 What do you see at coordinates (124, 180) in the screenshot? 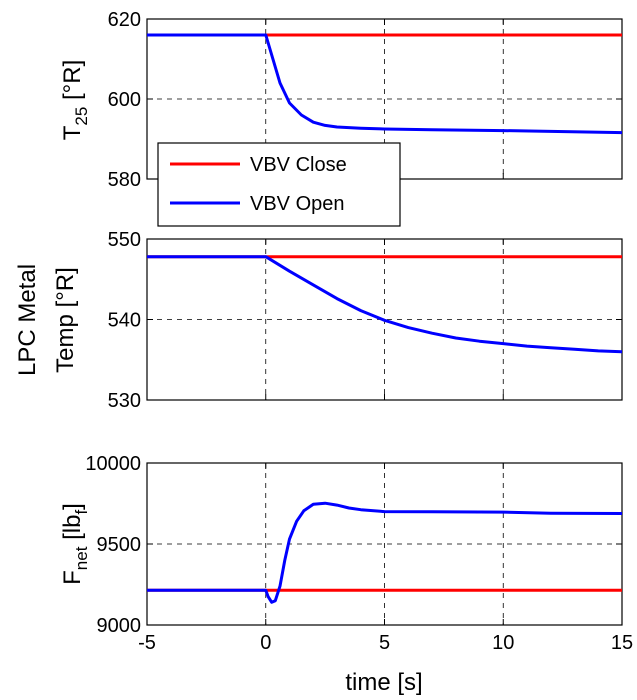
I see `t25-y-tick-label: 580` at bounding box center [124, 180].